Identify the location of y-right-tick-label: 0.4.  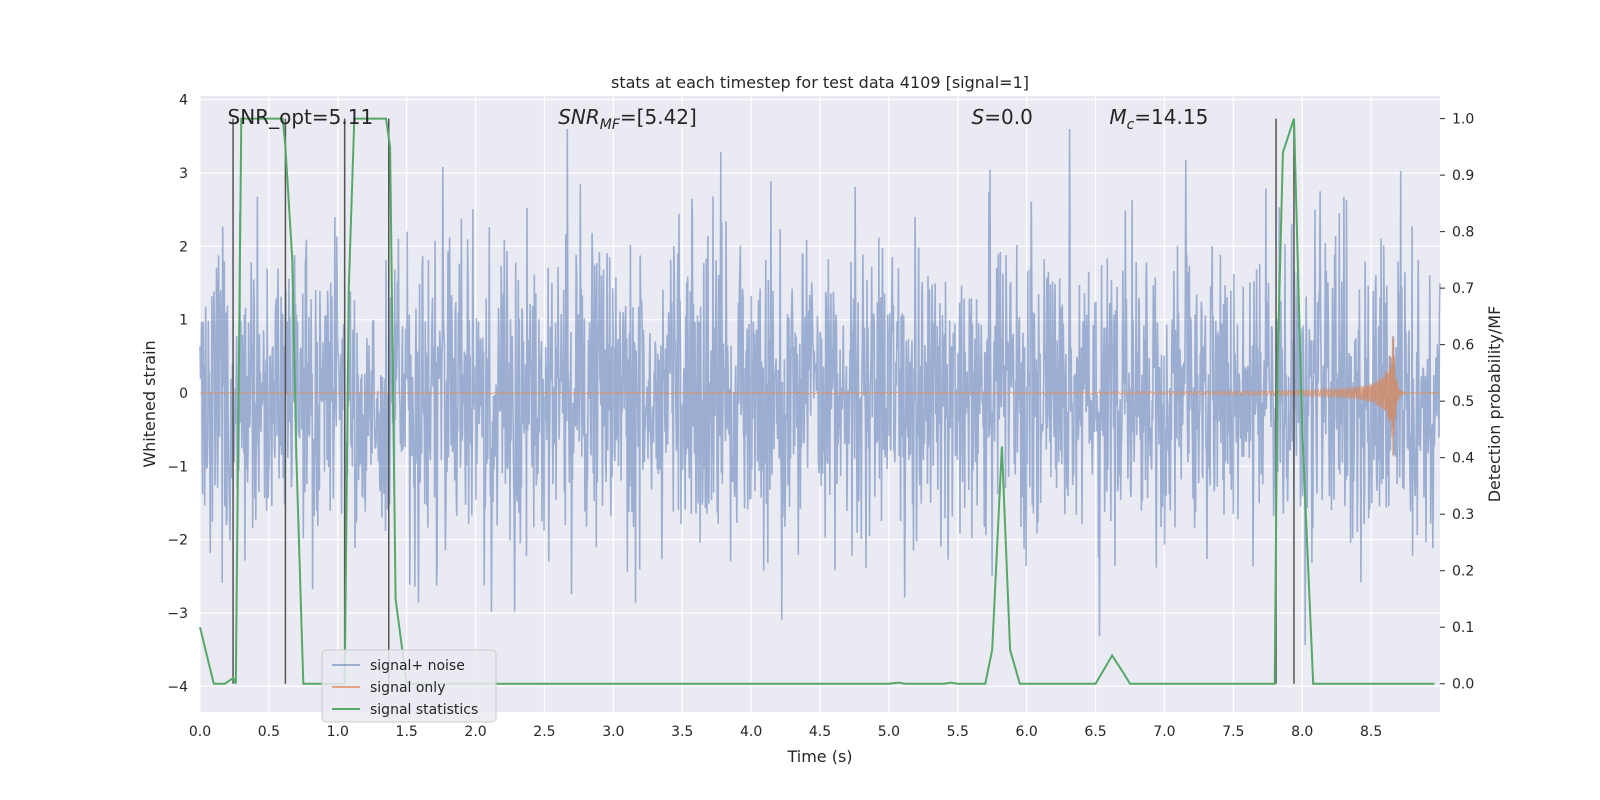
(1463, 459).